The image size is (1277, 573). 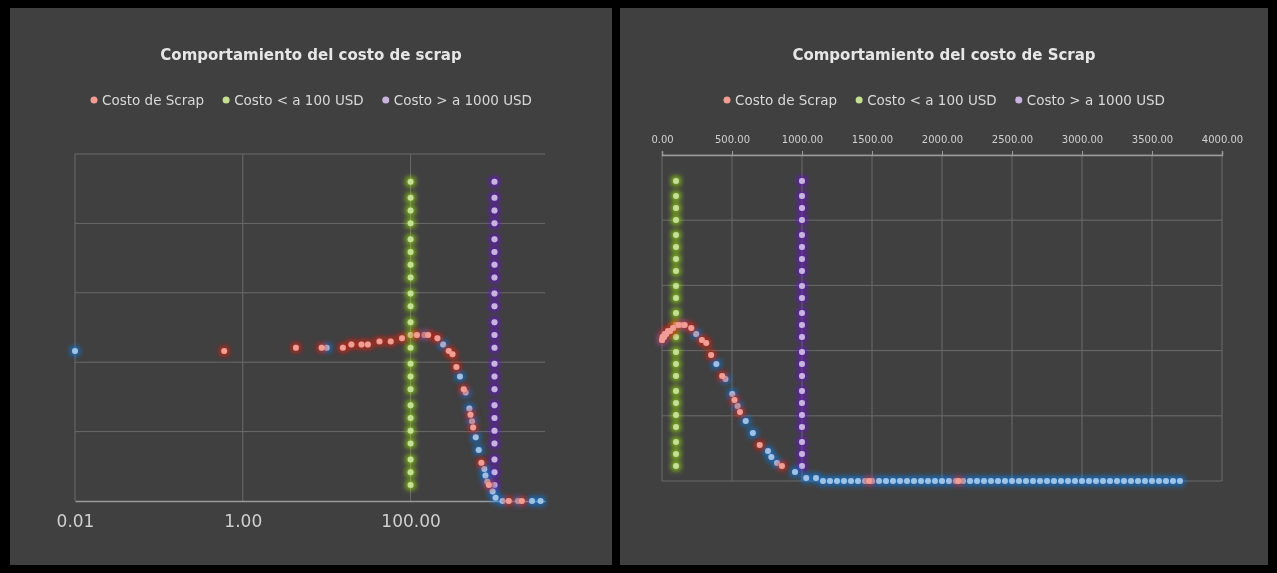 I want to click on x-tick-label: 4000.00, so click(x=1222, y=139).